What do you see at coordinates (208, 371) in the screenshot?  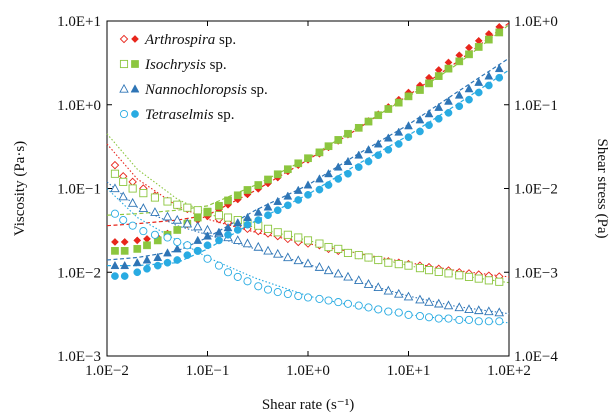 I see `x-tick-label: 1.0E−1` at bounding box center [208, 371].